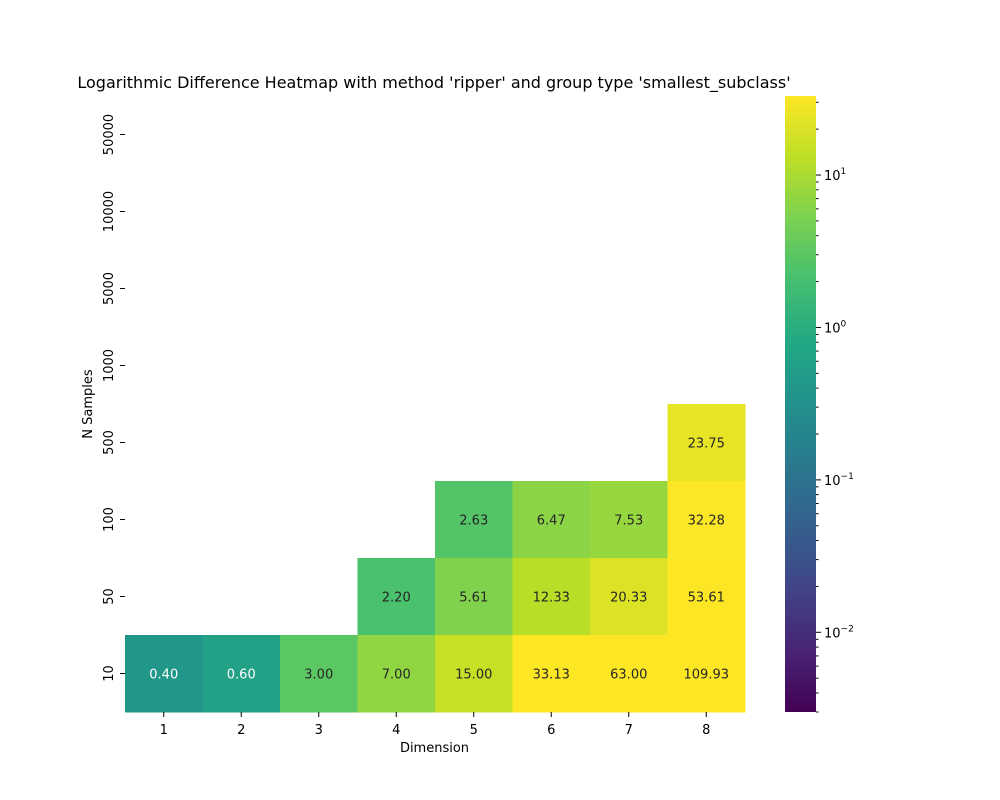  I want to click on x-tick-label: 1, so click(164, 730).